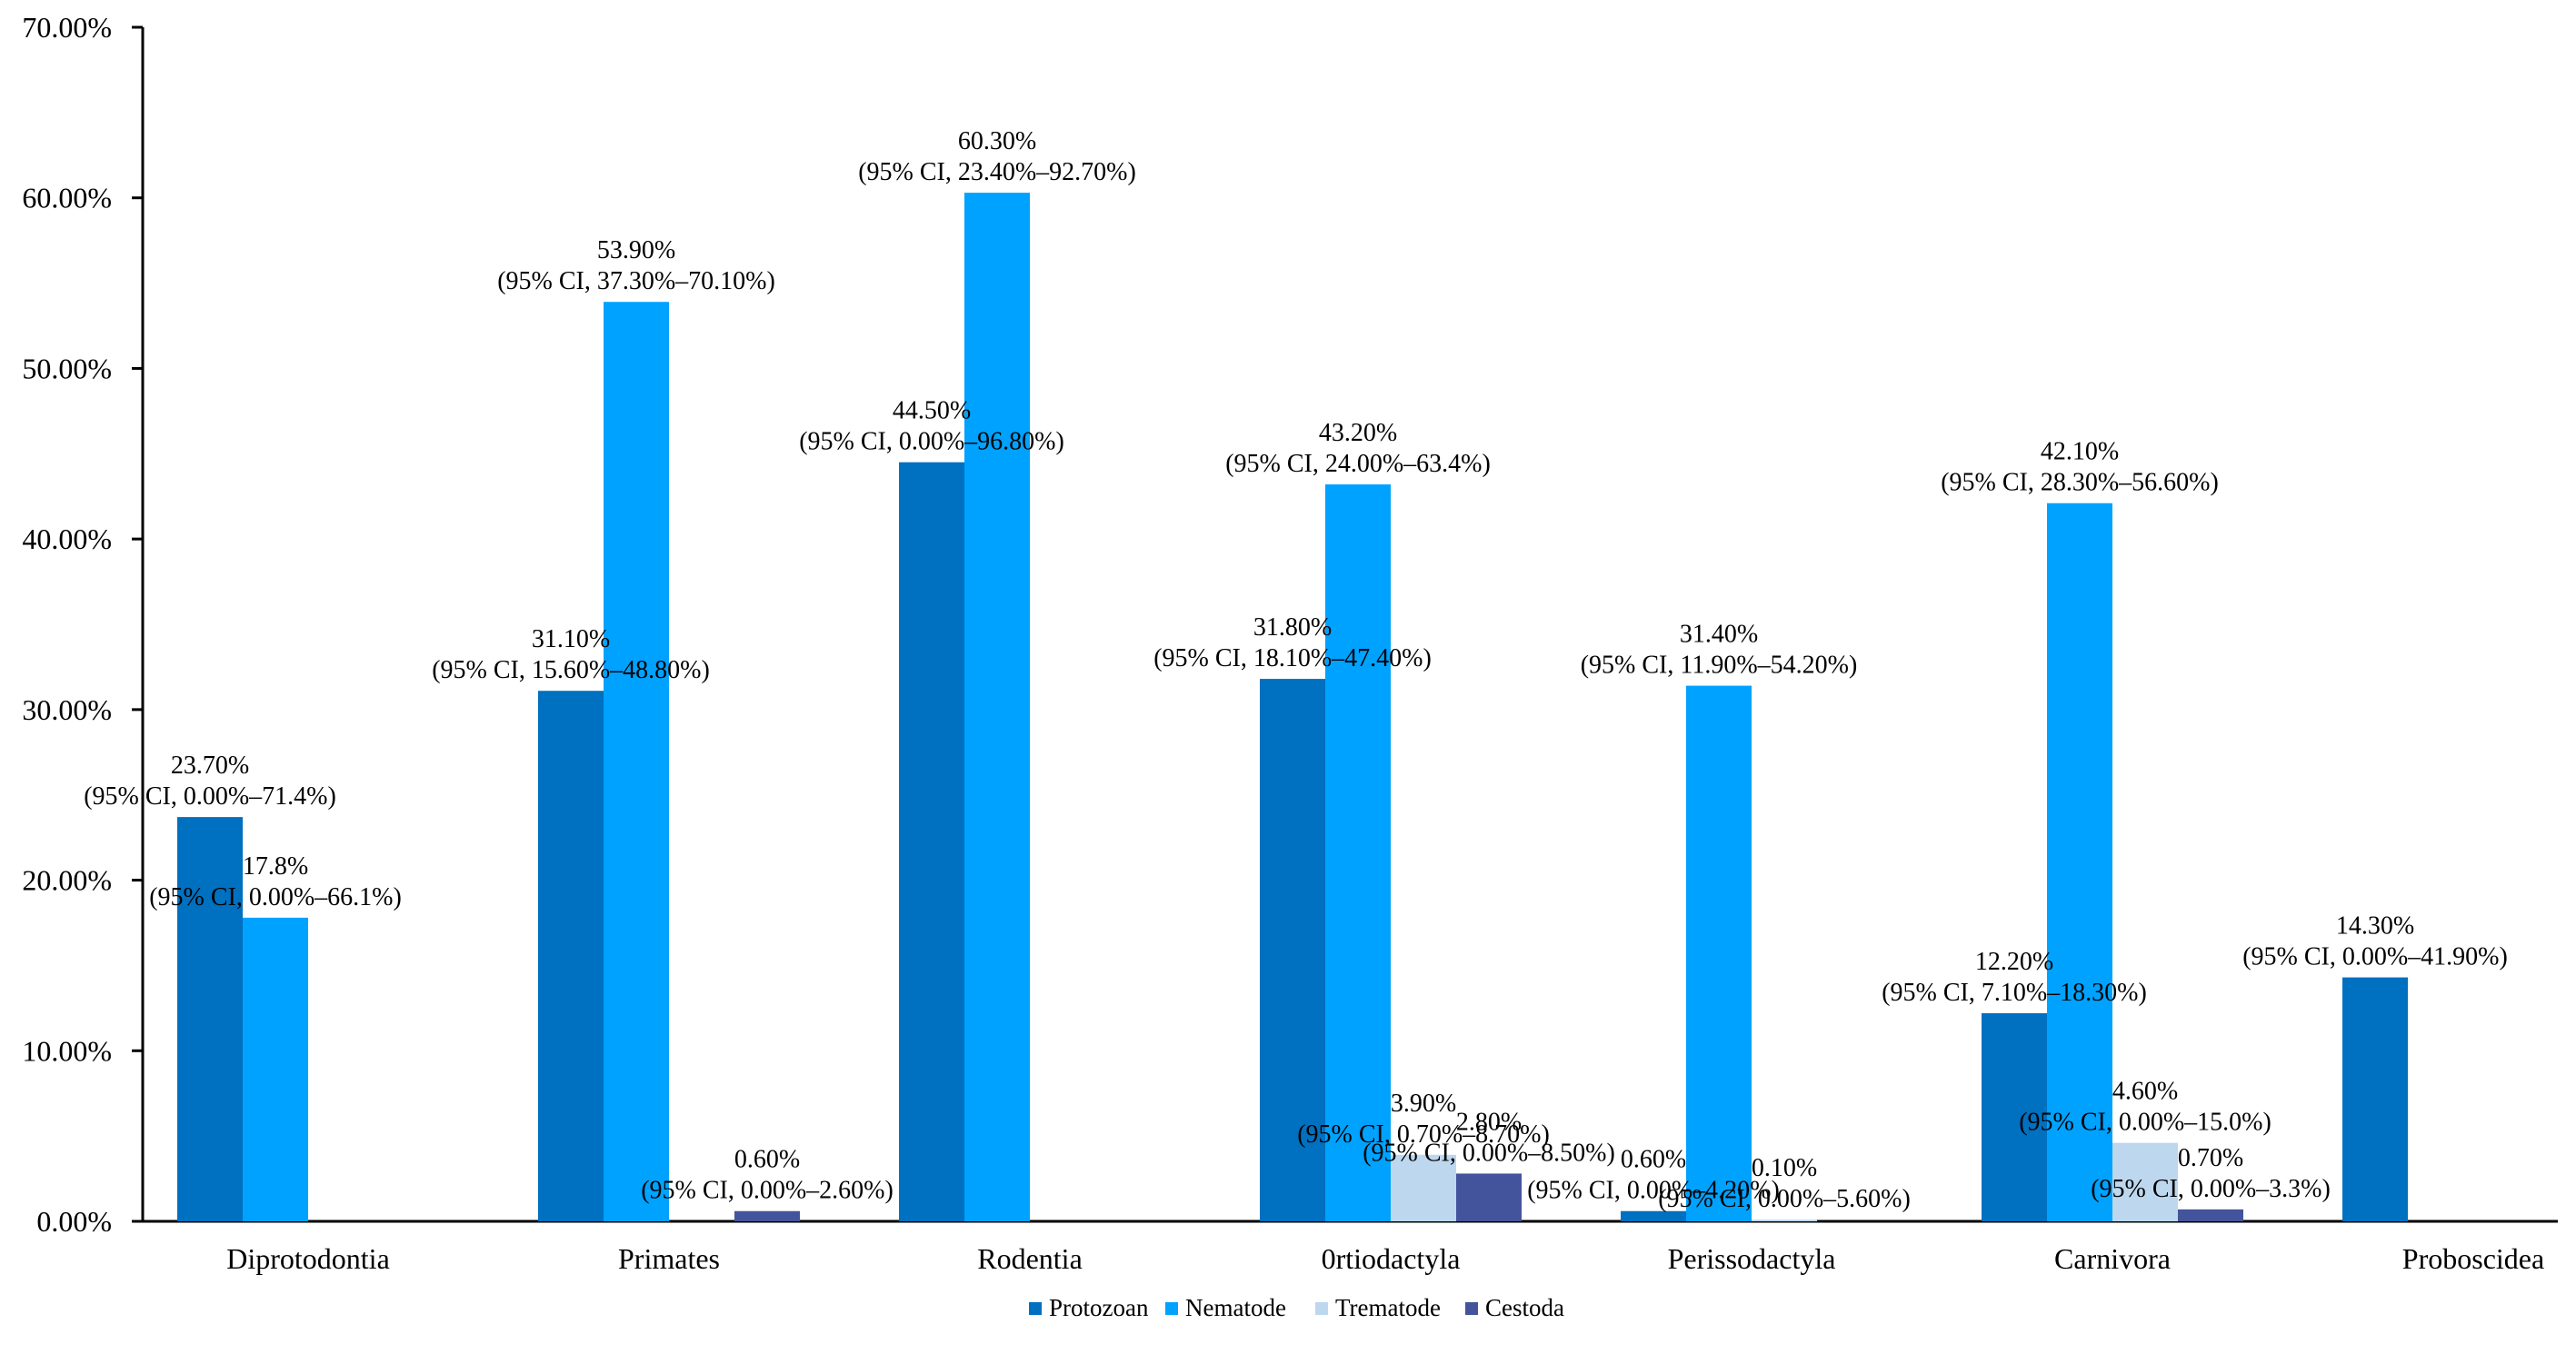  I want to click on data-label-cestoda-primates: 0.60%, so click(767, 1160).